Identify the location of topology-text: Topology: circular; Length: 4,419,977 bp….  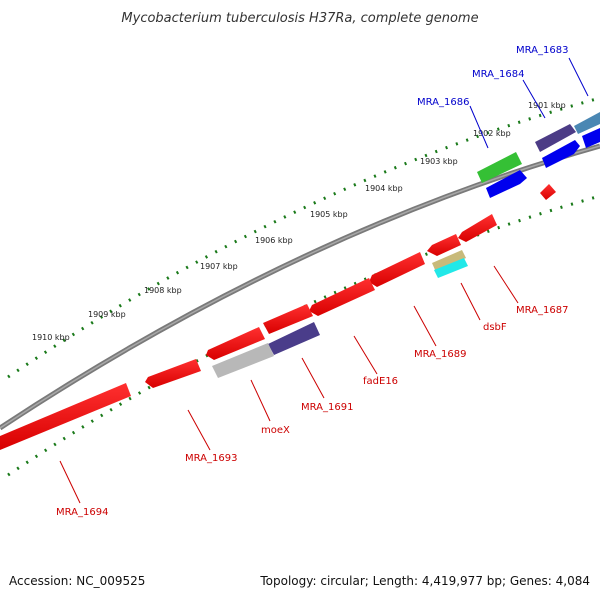
(424, 581).